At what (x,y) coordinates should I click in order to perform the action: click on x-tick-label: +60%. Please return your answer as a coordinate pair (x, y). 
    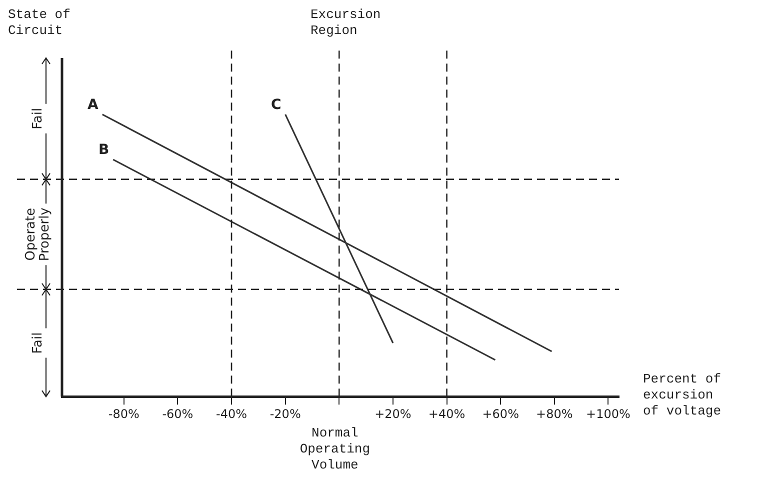
    Looking at the image, I should click on (500, 413).